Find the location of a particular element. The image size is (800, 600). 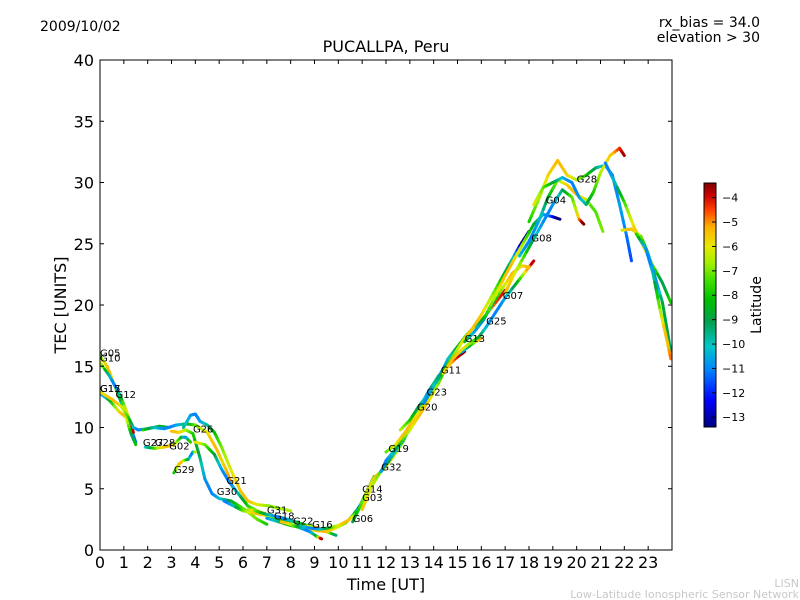

elevation-label: elevation > 30 is located at coordinates (708, 38).